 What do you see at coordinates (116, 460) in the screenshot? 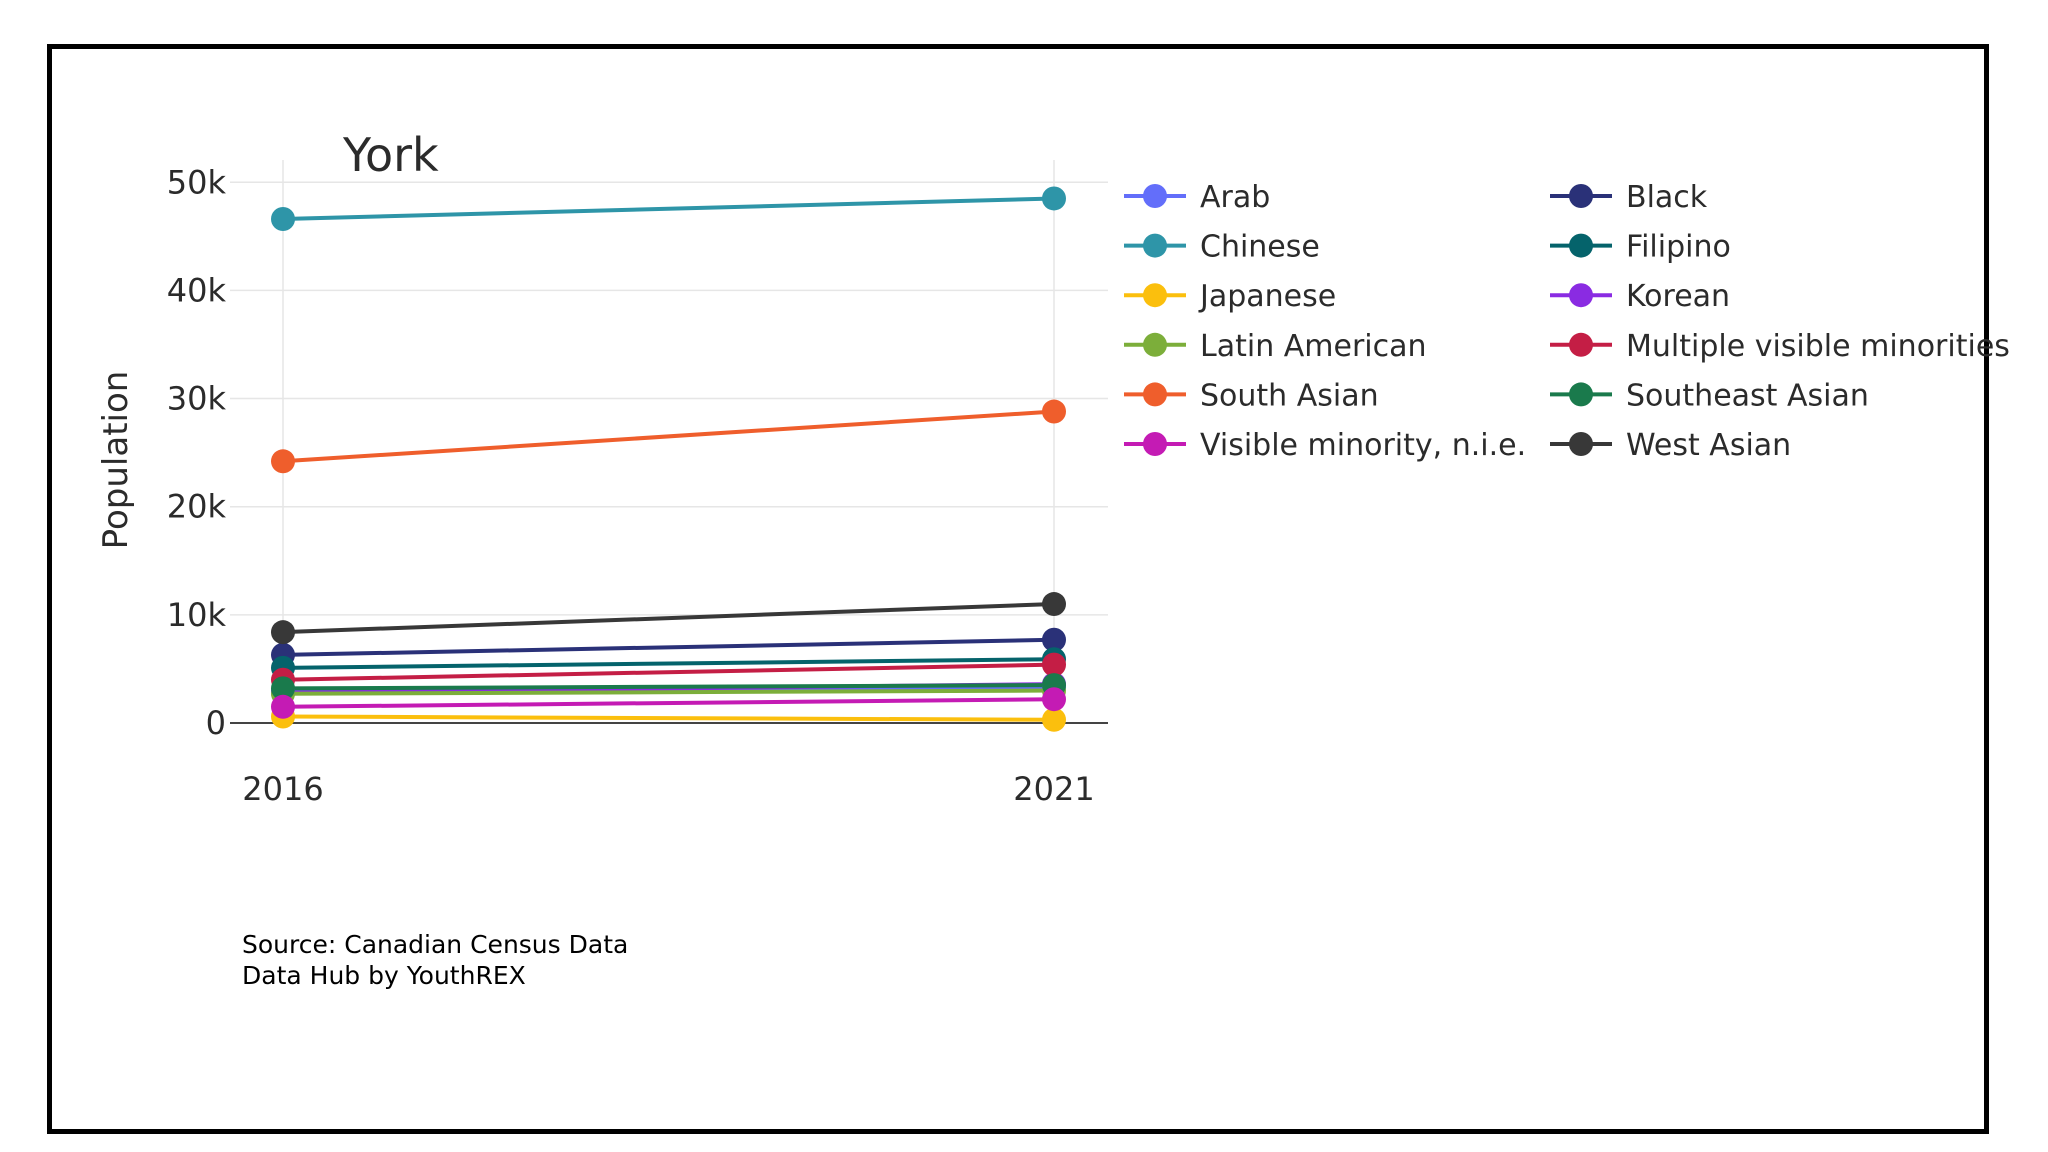
I see `y-axis-title: Population` at bounding box center [116, 460].